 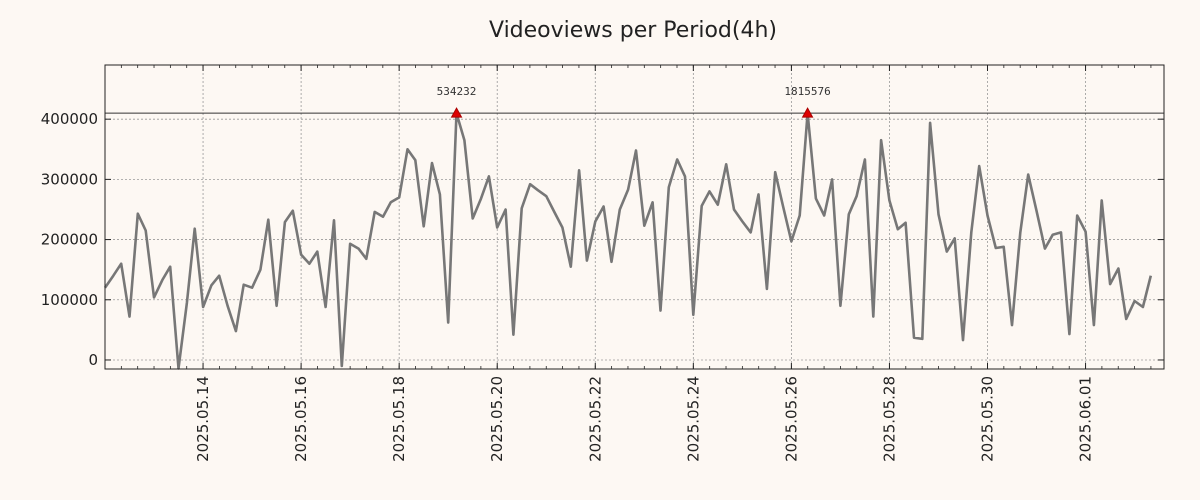 I want to click on x-tick-label: 2025.05.16, so click(x=301, y=419).